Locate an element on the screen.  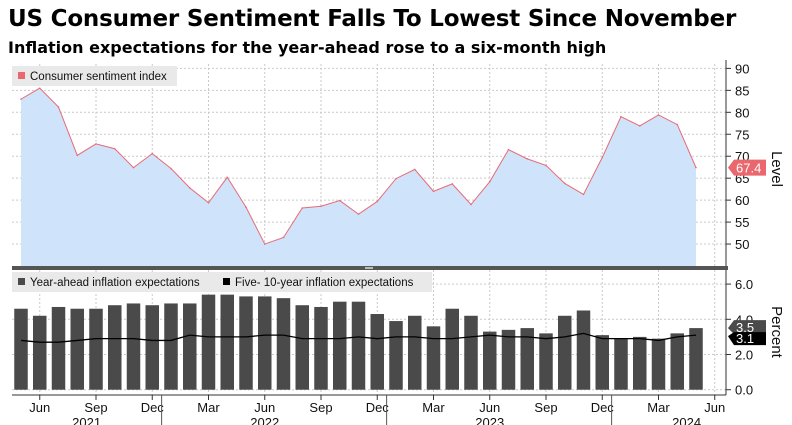
top-legend-box is located at coordinates (94, 76).